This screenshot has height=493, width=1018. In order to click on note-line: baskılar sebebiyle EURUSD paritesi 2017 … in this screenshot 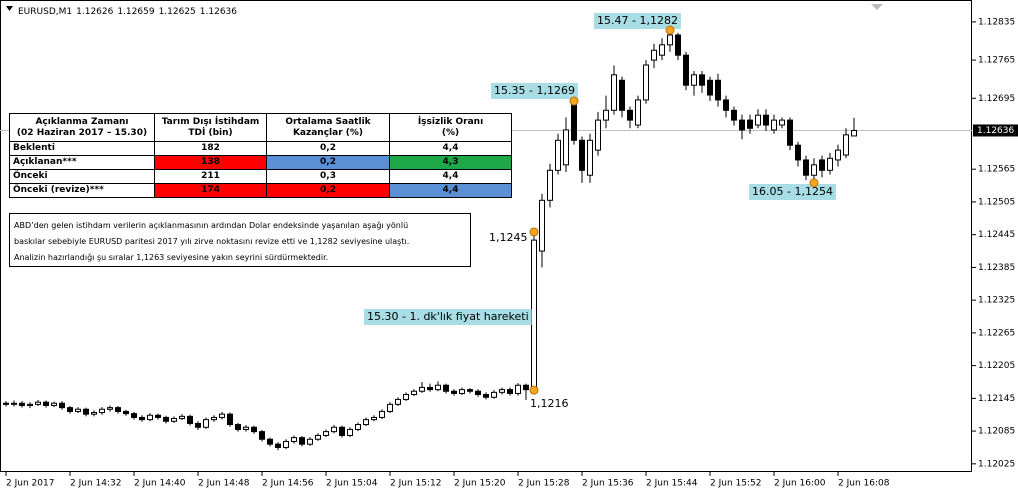, I will do `click(212, 241)`.